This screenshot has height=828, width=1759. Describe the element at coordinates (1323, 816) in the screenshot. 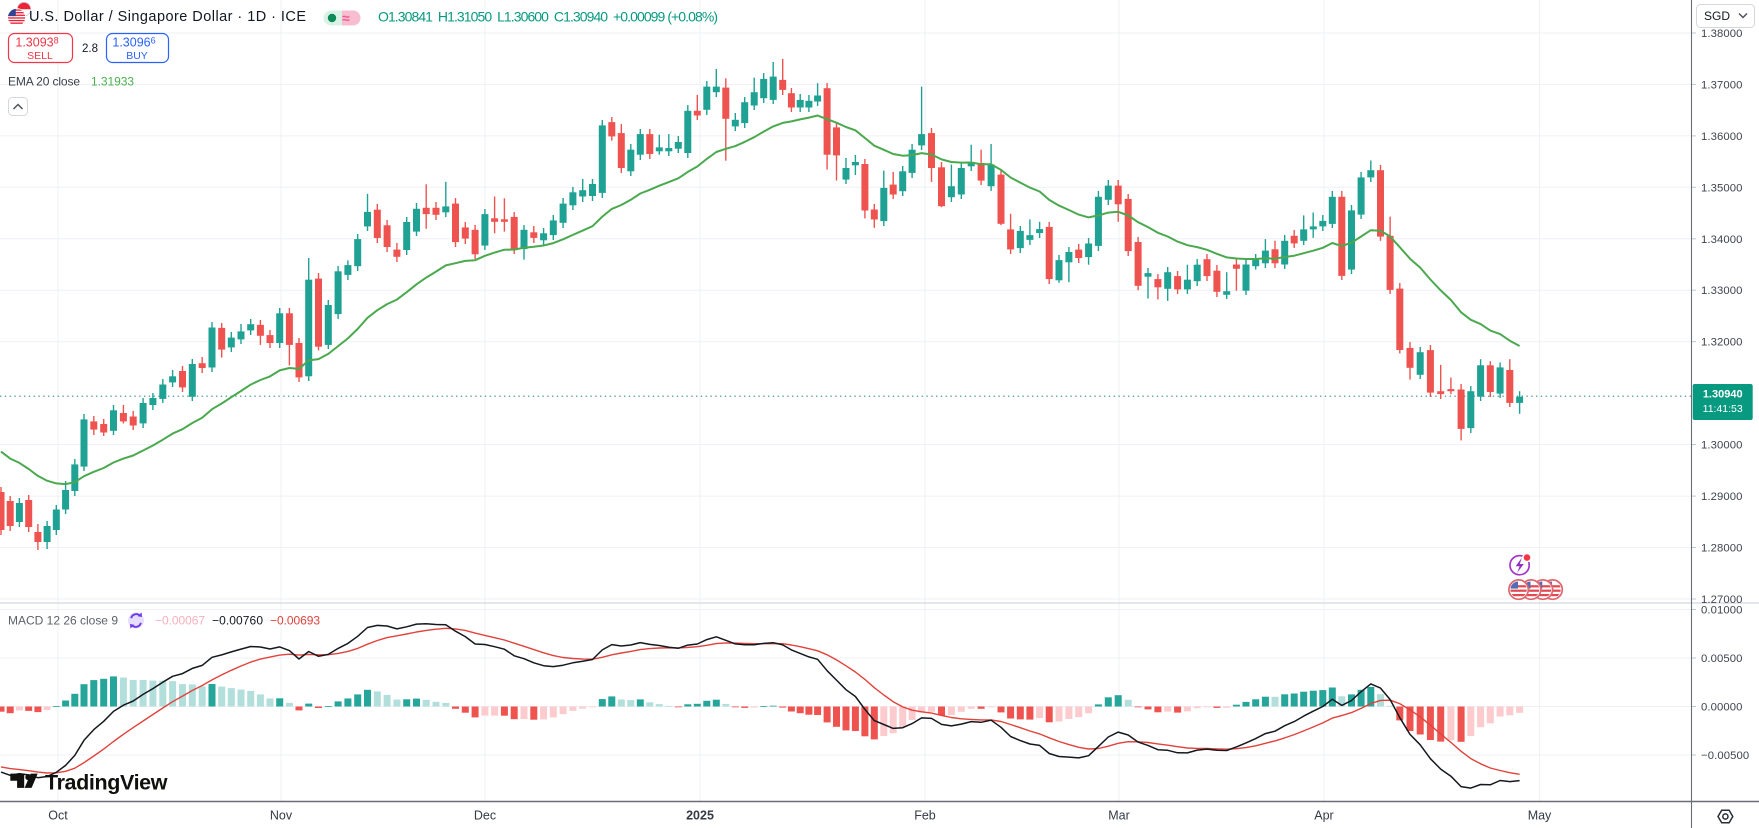

I see `svg-text: Apr` at that location.